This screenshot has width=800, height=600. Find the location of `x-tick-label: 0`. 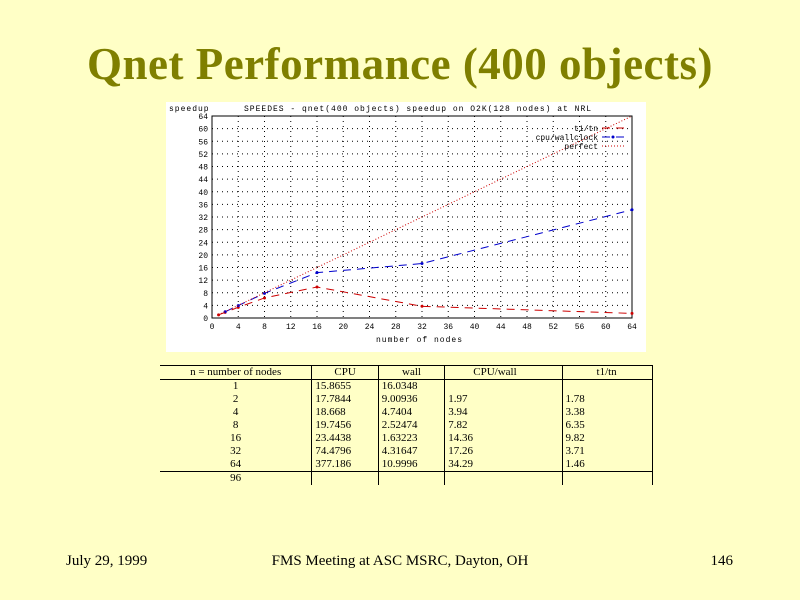

x-tick-label: 0 is located at coordinates (212, 327).